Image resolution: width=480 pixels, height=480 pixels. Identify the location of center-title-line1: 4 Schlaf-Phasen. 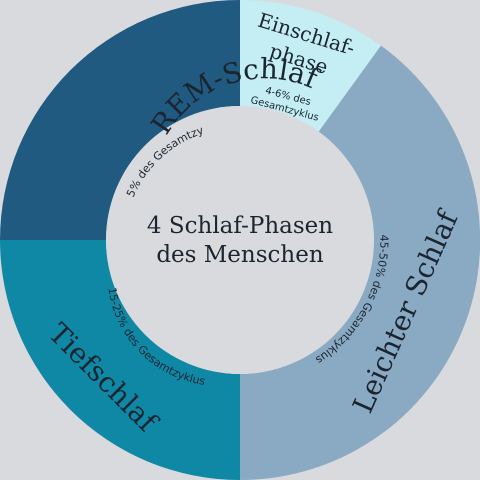
(240, 226).